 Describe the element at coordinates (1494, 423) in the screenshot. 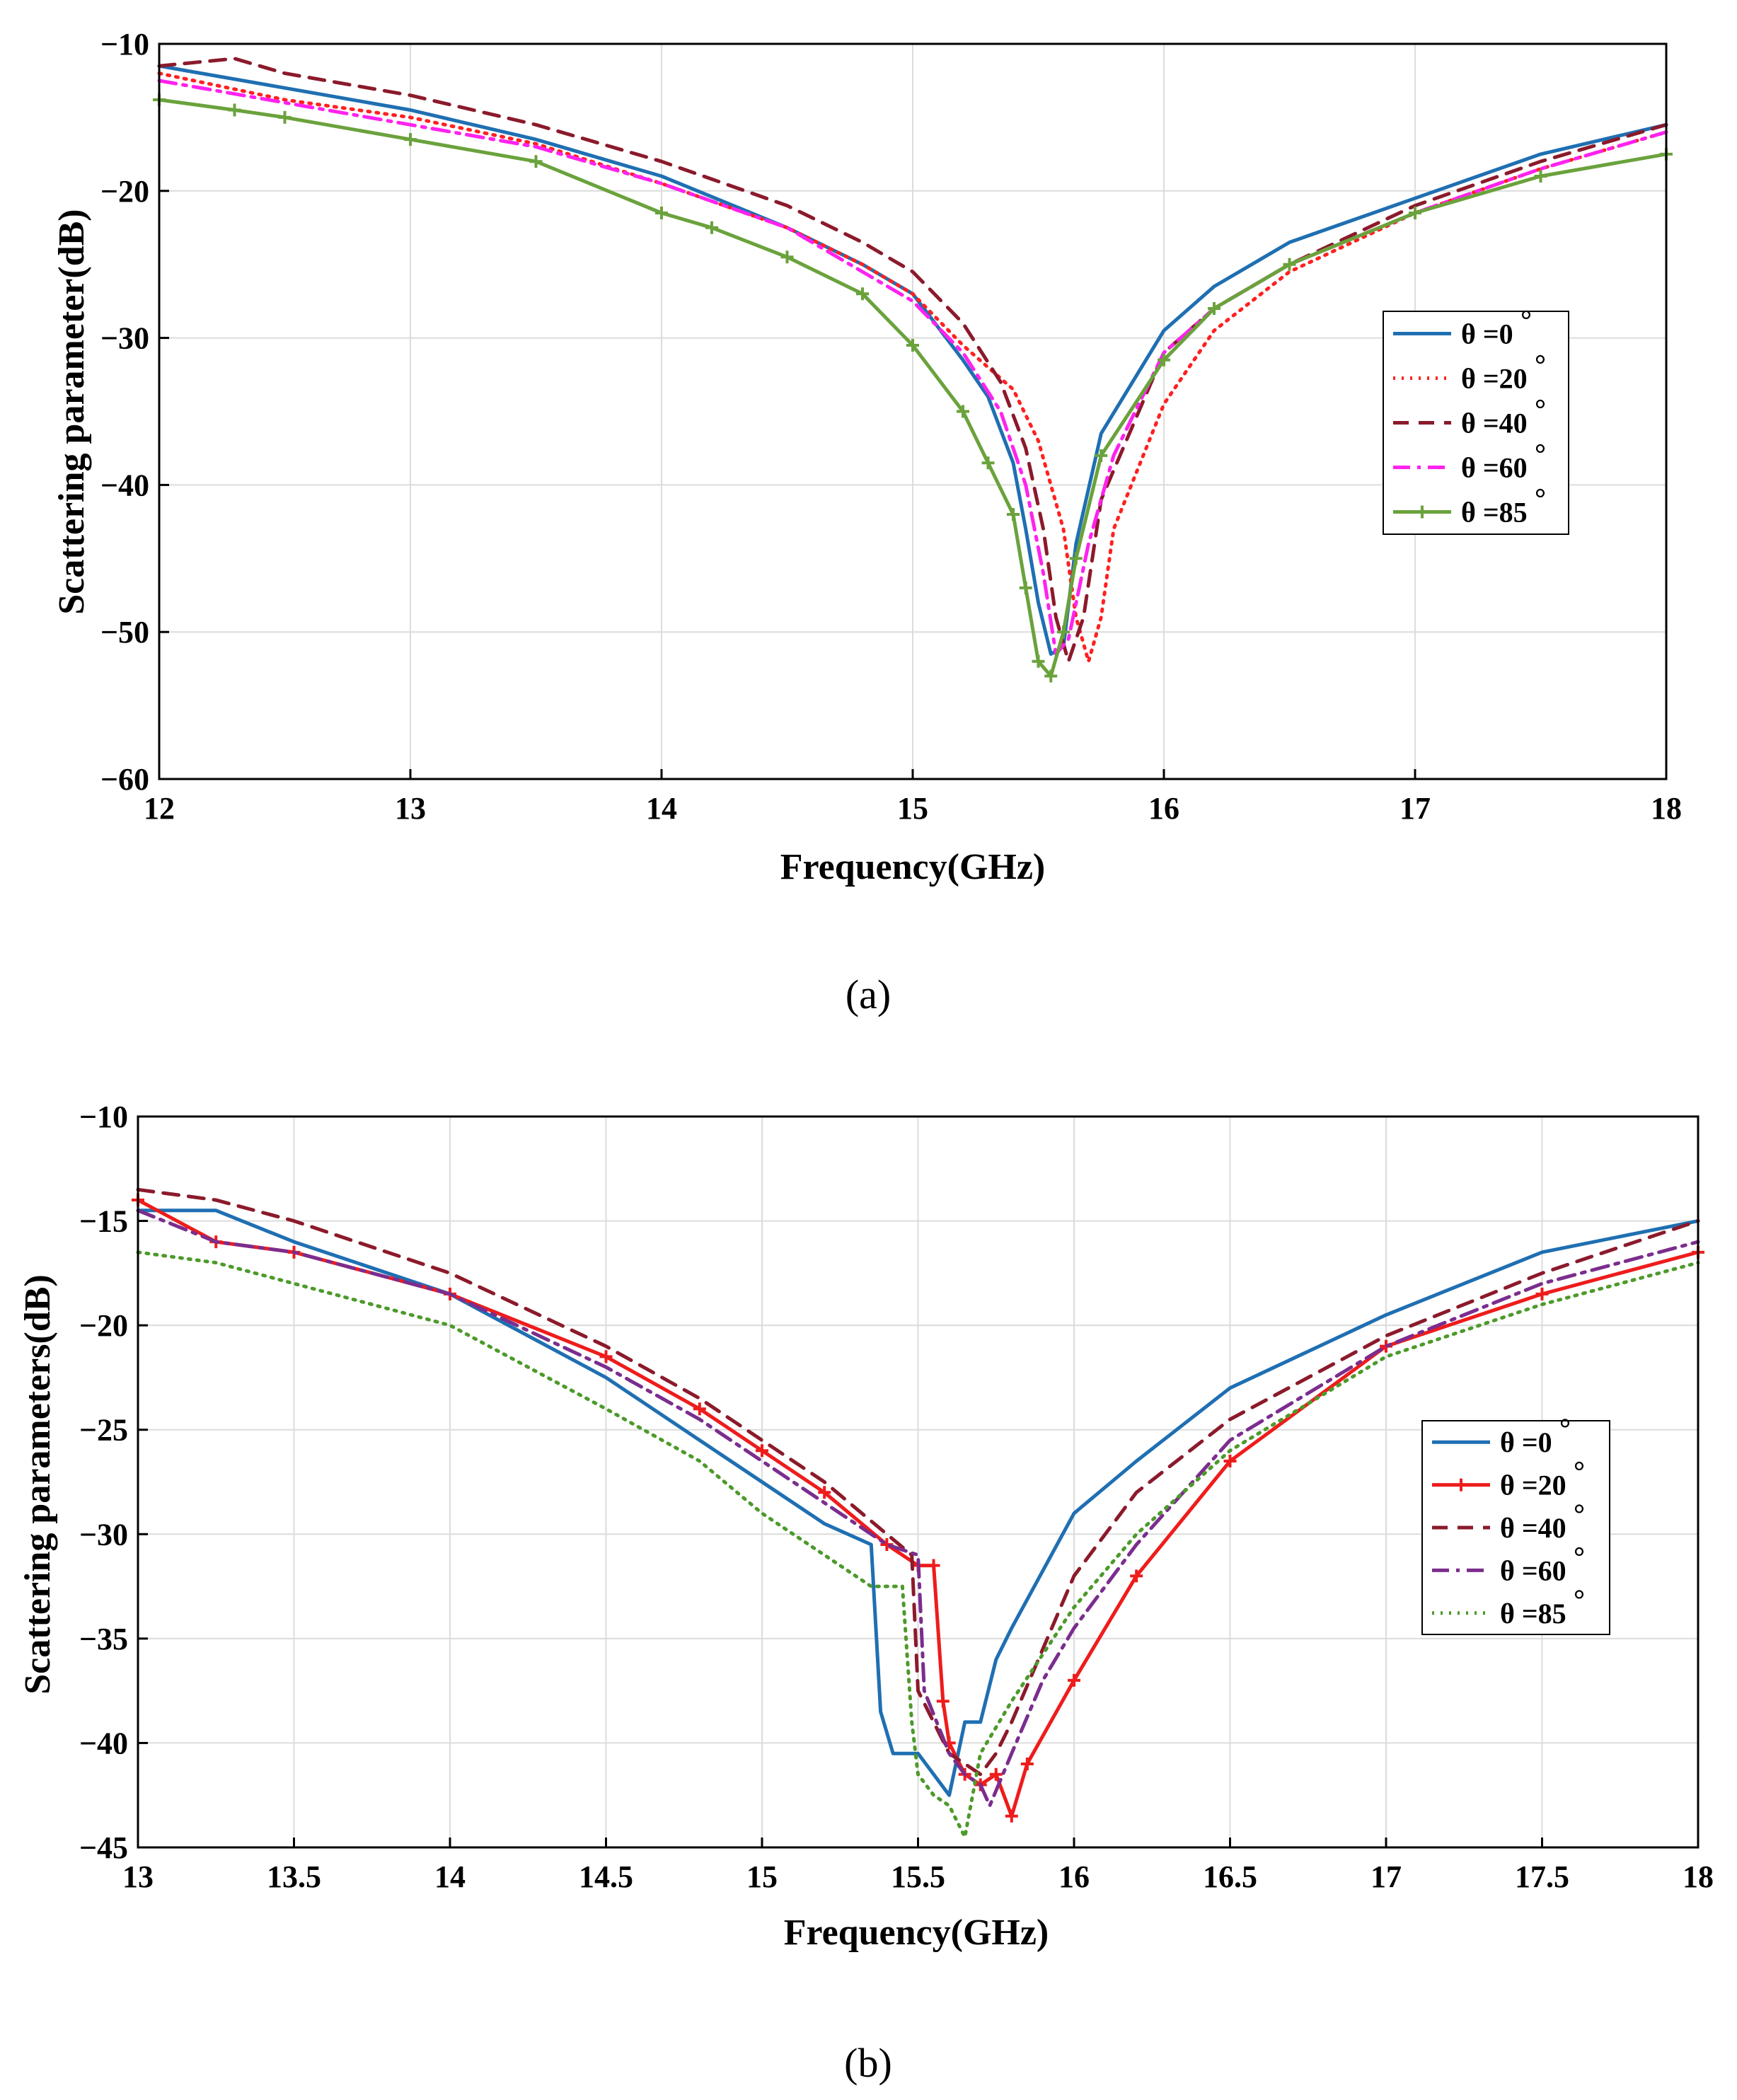

I see `chart-a-legend-label-2: θ =40` at that location.